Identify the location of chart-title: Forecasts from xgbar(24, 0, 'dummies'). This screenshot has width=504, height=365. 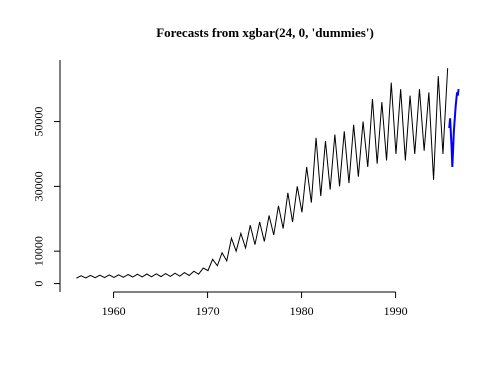
(265, 32).